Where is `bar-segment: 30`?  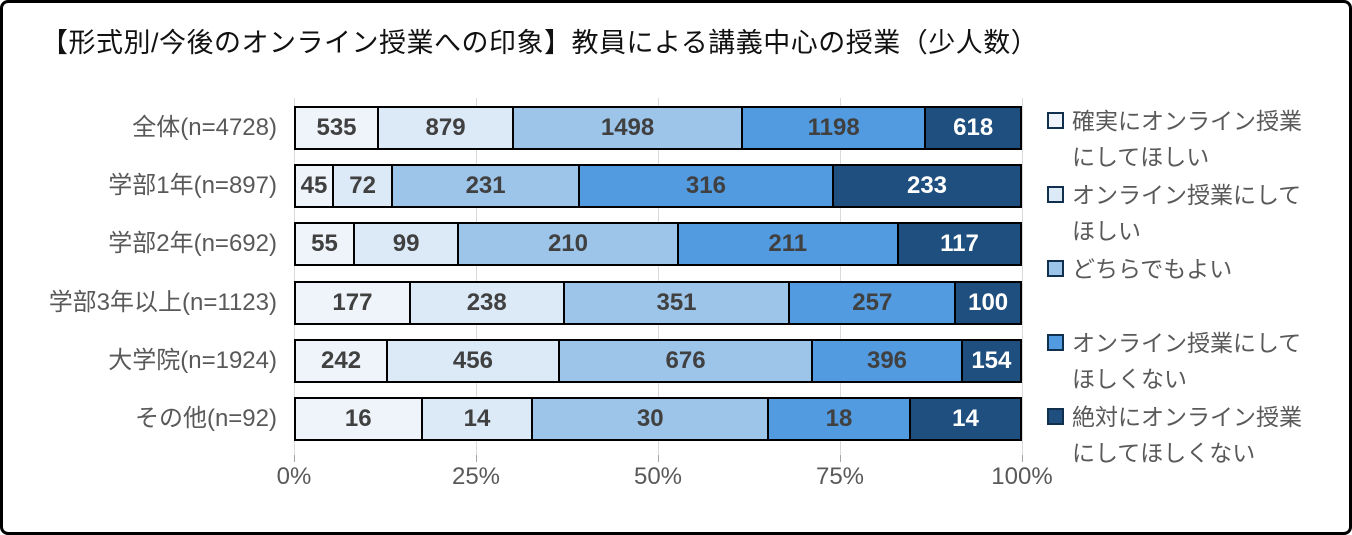 bar-segment: 30 is located at coordinates (649, 419).